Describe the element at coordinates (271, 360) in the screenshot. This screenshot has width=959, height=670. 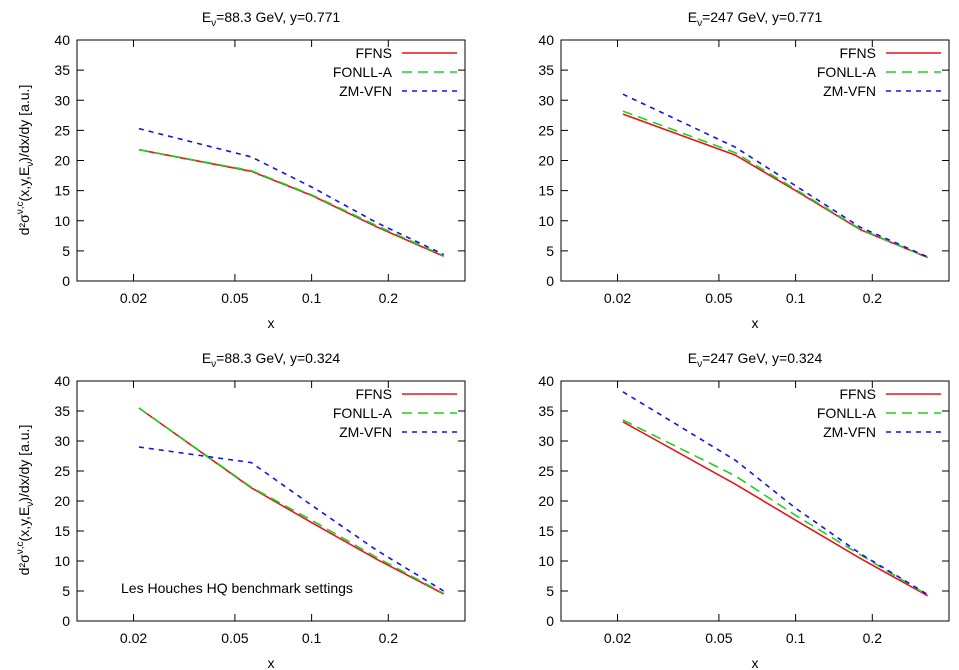
I see `chart-title: Eν=88.3 GeV, y=0.324` at that location.